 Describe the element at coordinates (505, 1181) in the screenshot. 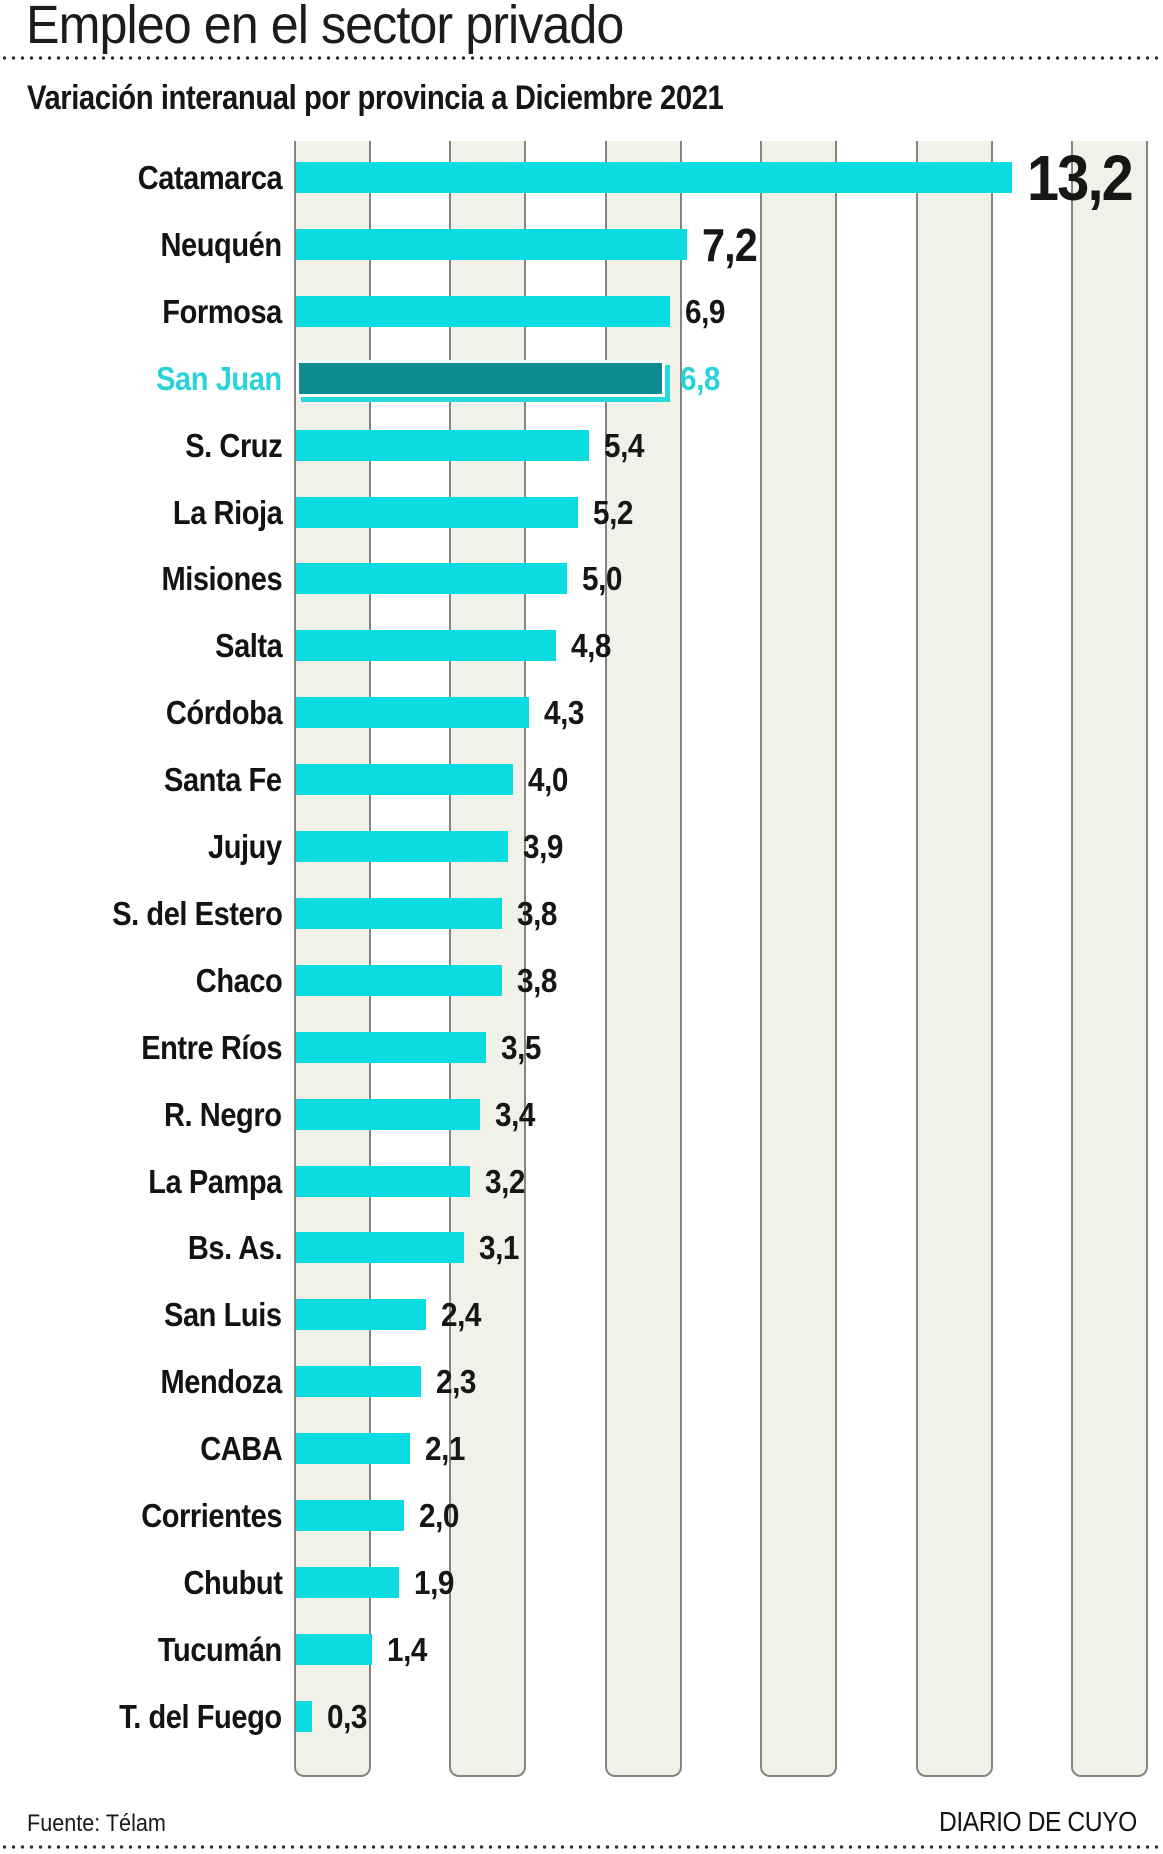

I see `value-label: 3,2` at that location.